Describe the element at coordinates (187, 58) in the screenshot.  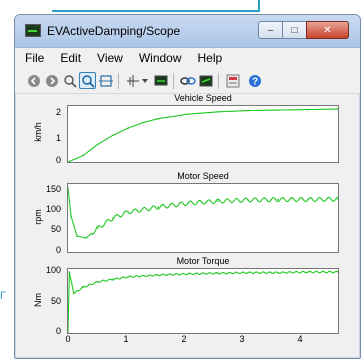
I see `menu-bar: File Edit View Window Help` at that location.